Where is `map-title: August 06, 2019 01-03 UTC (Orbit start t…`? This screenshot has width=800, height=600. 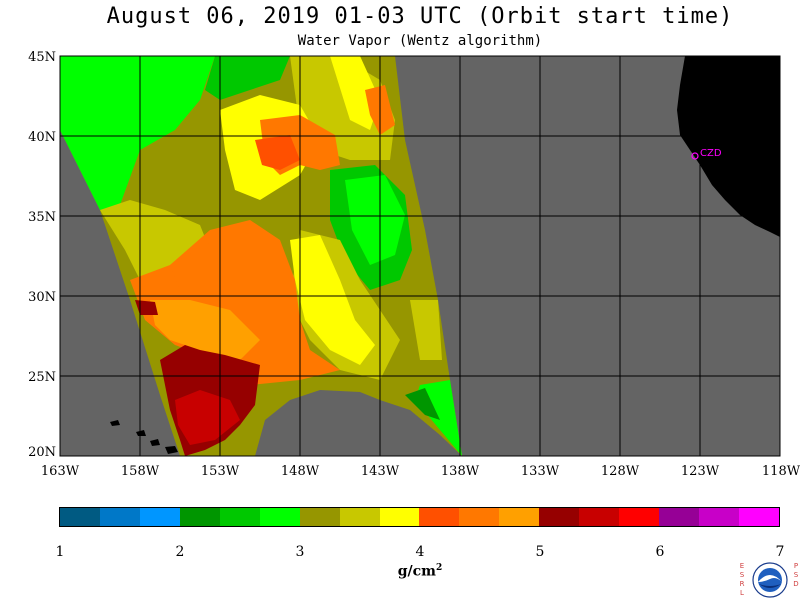 map-title: August 06, 2019 01-03 UTC (Orbit start t… is located at coordinates (420, 16).